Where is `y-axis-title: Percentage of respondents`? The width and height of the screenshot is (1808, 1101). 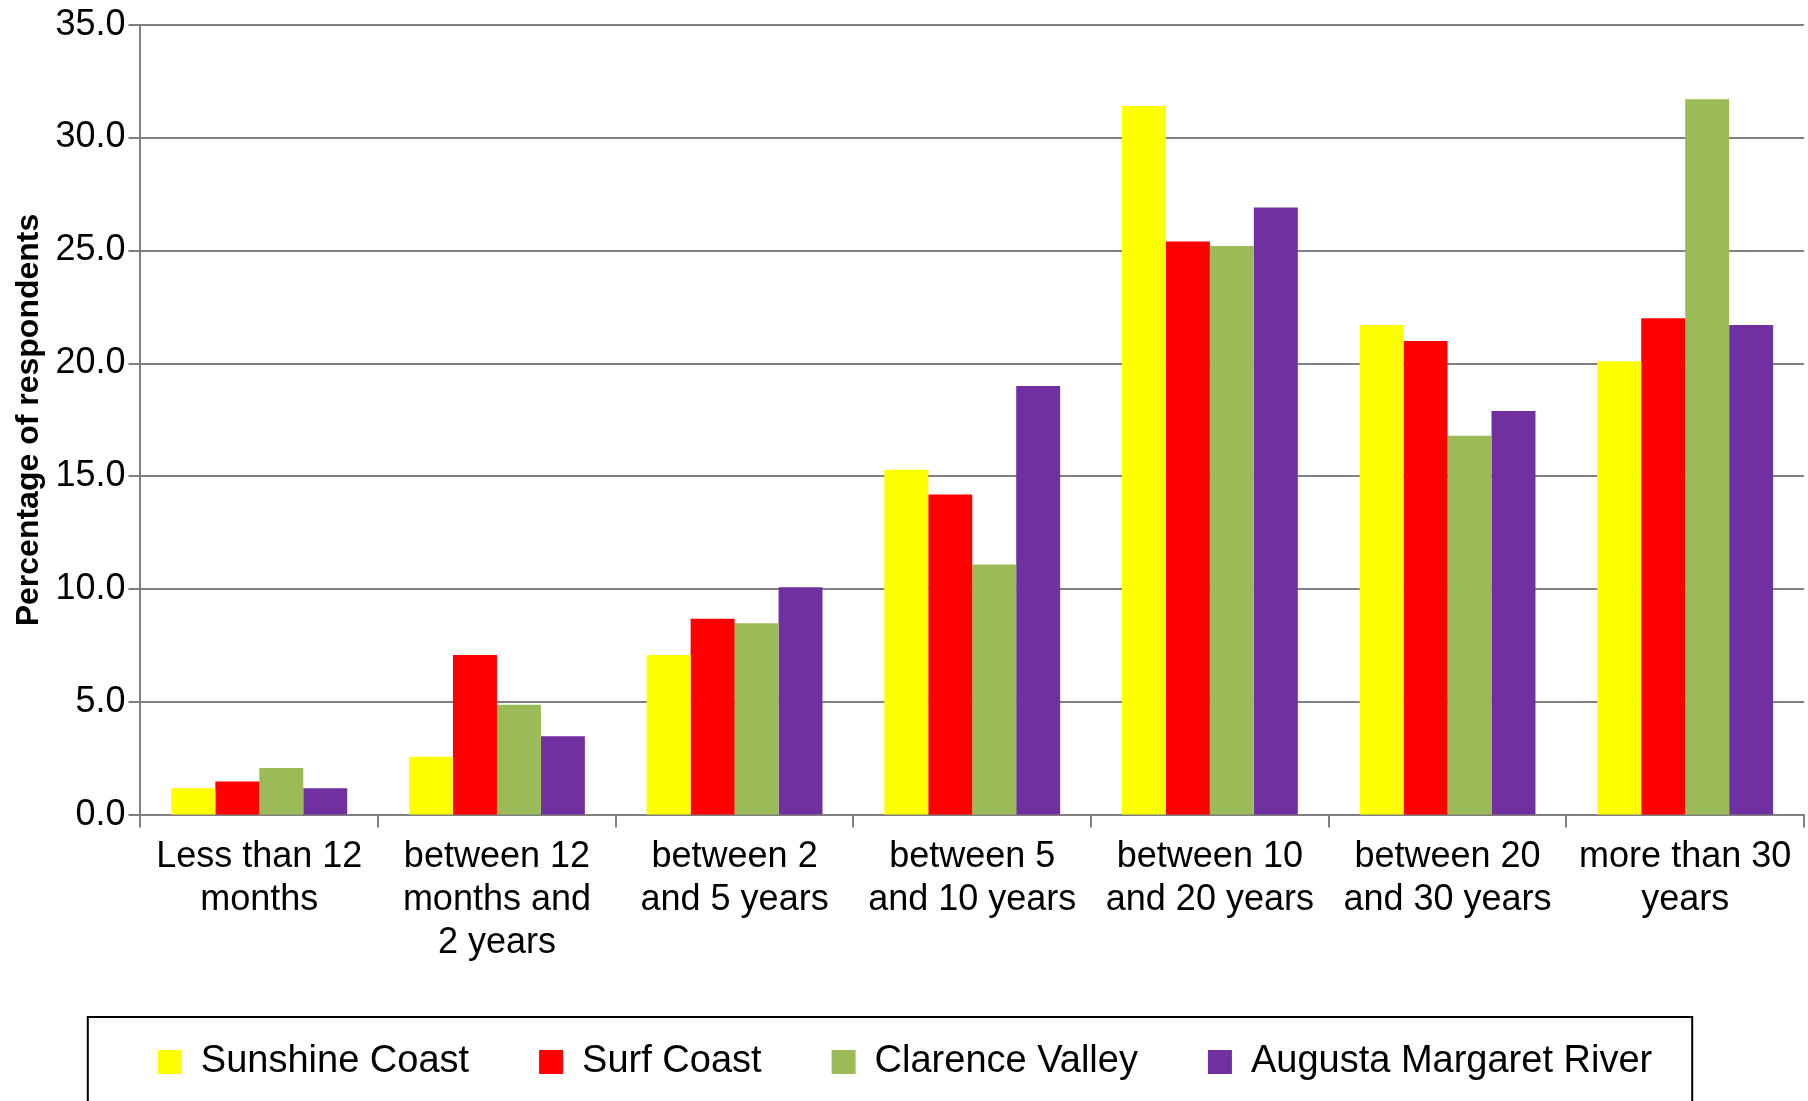
y-axis-title: Percentage of respondents is located at coordinates (27, 420).